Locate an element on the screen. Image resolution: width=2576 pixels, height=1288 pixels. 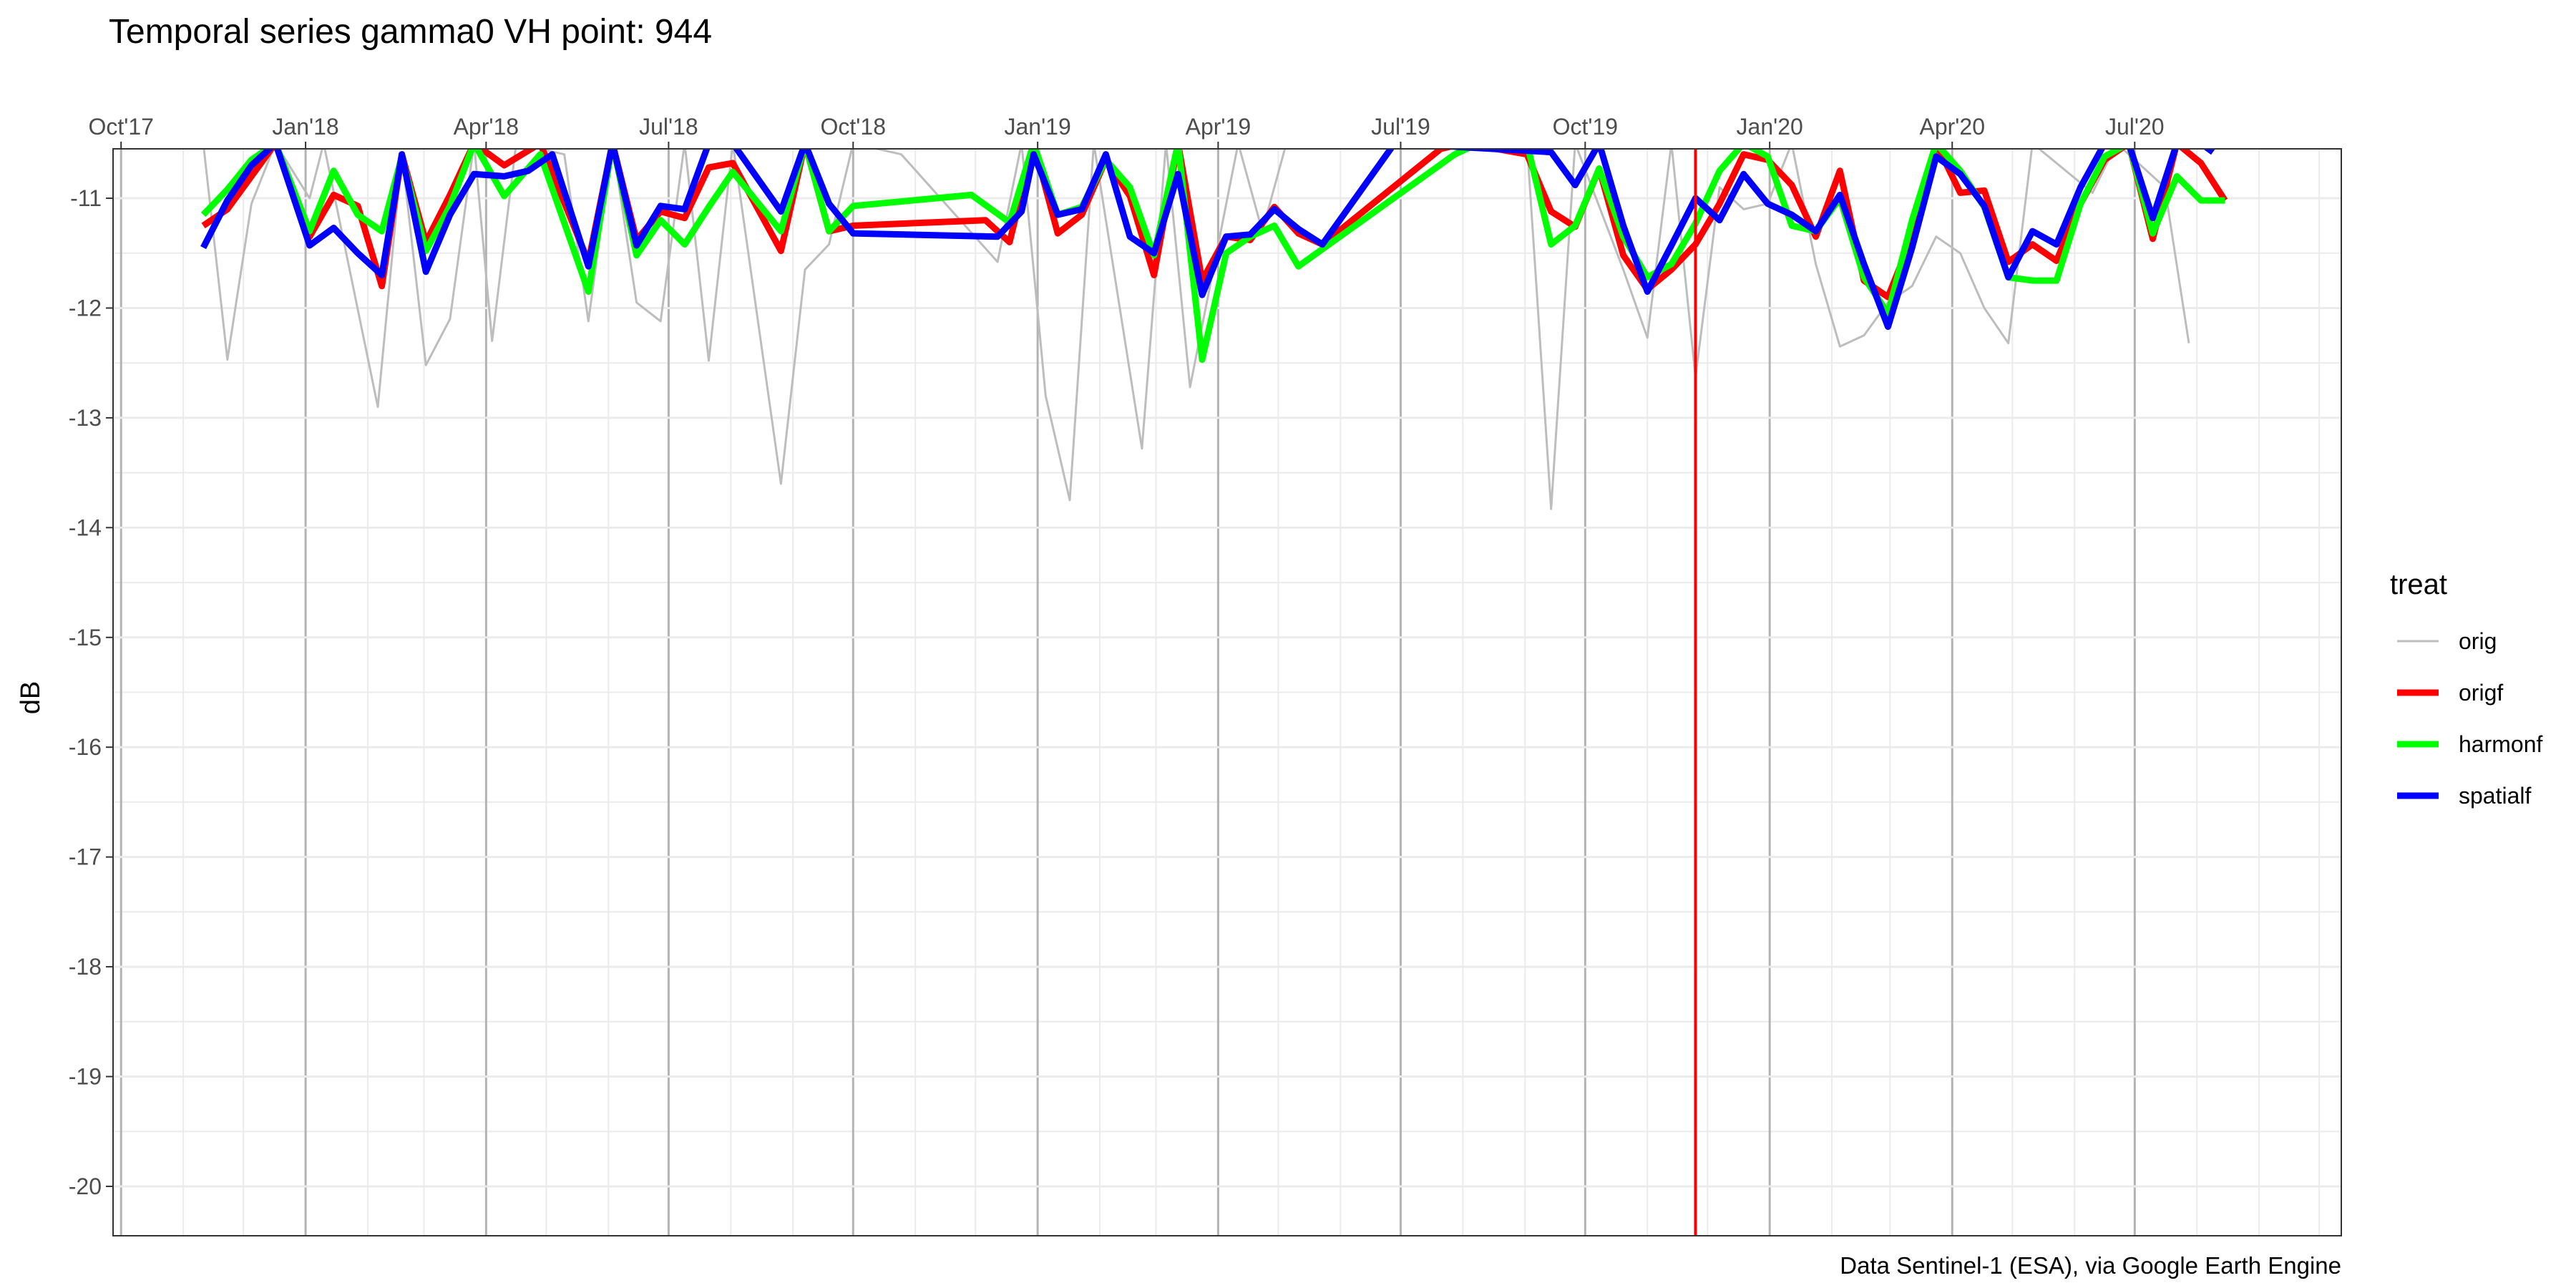
y-axis: -11 -12 -13 -14 -15 -16 -17 -18 -19 -20 is located at coordinates (91, 692).